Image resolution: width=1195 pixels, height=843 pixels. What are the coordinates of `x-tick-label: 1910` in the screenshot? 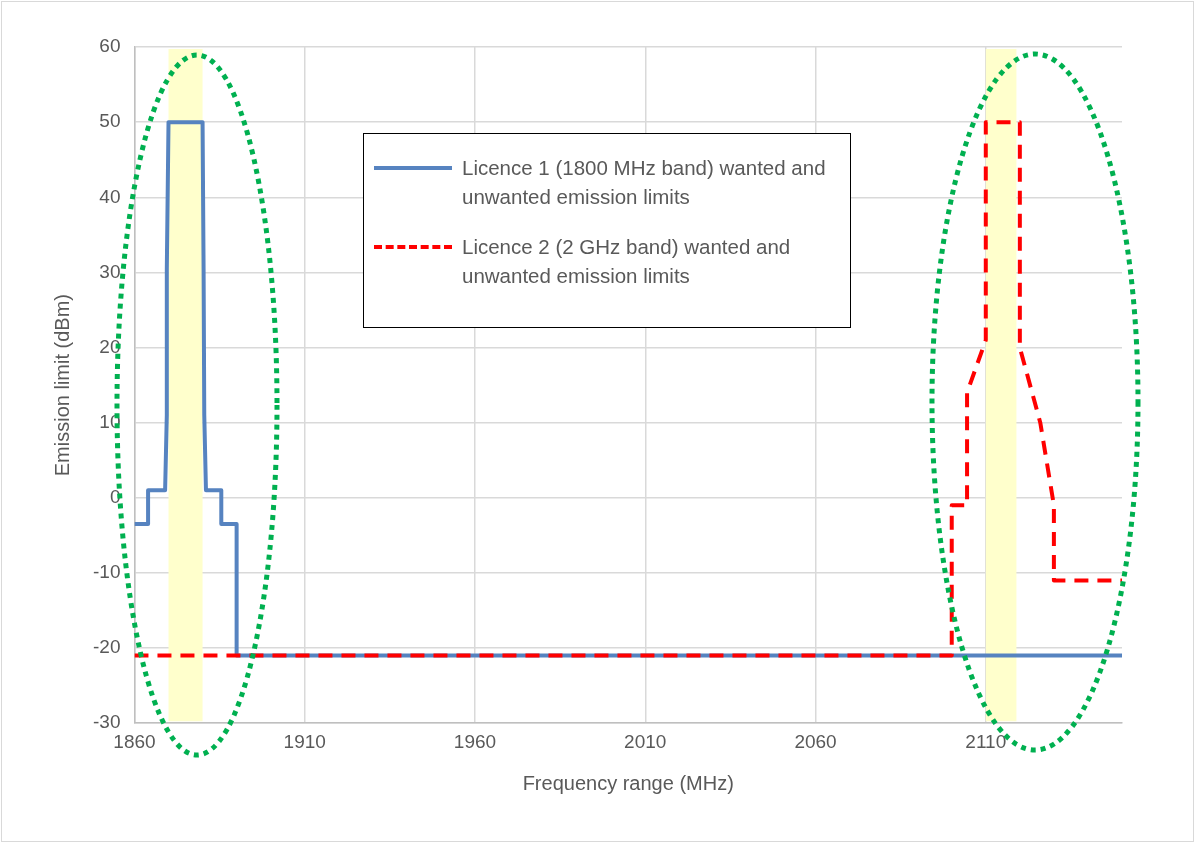 It's located at (304, 741).